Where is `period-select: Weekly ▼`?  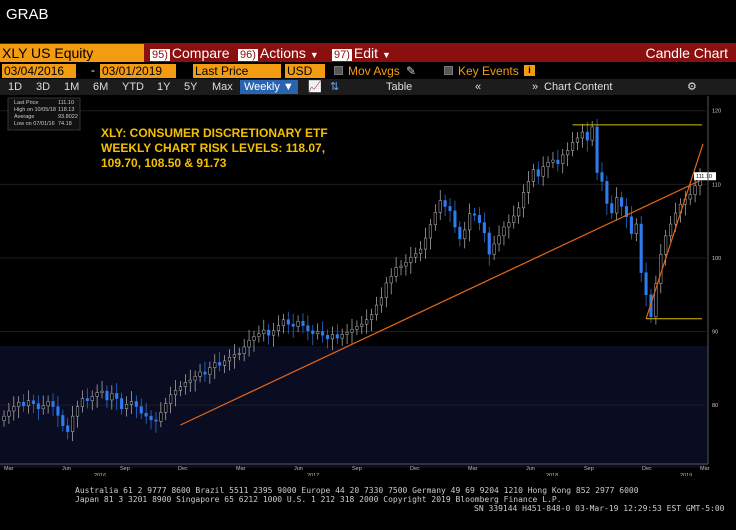 period-select: Weekly ▼ is located at coordinates (269, 87).